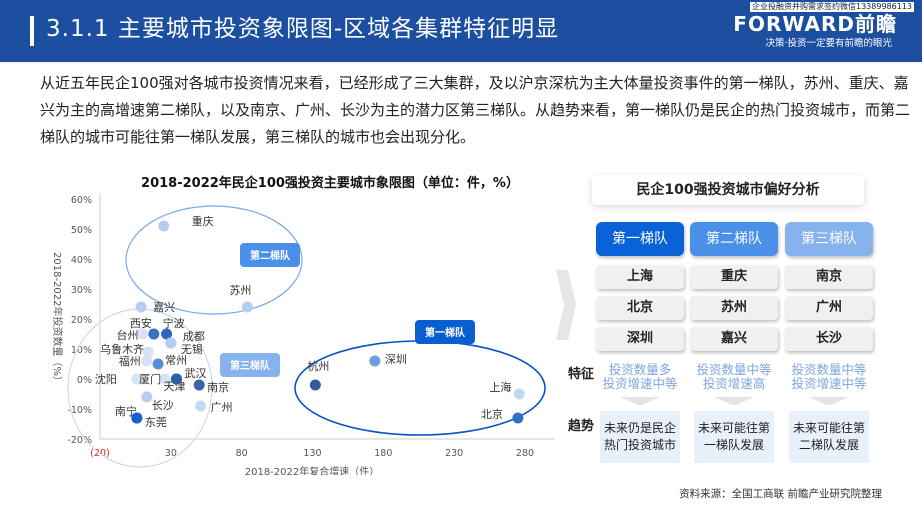 The height and width of the screenshot is (515, 922). Describe the element at coordinates (640, 308) in the screenshot. I see `tier-city: 北京` at that location.